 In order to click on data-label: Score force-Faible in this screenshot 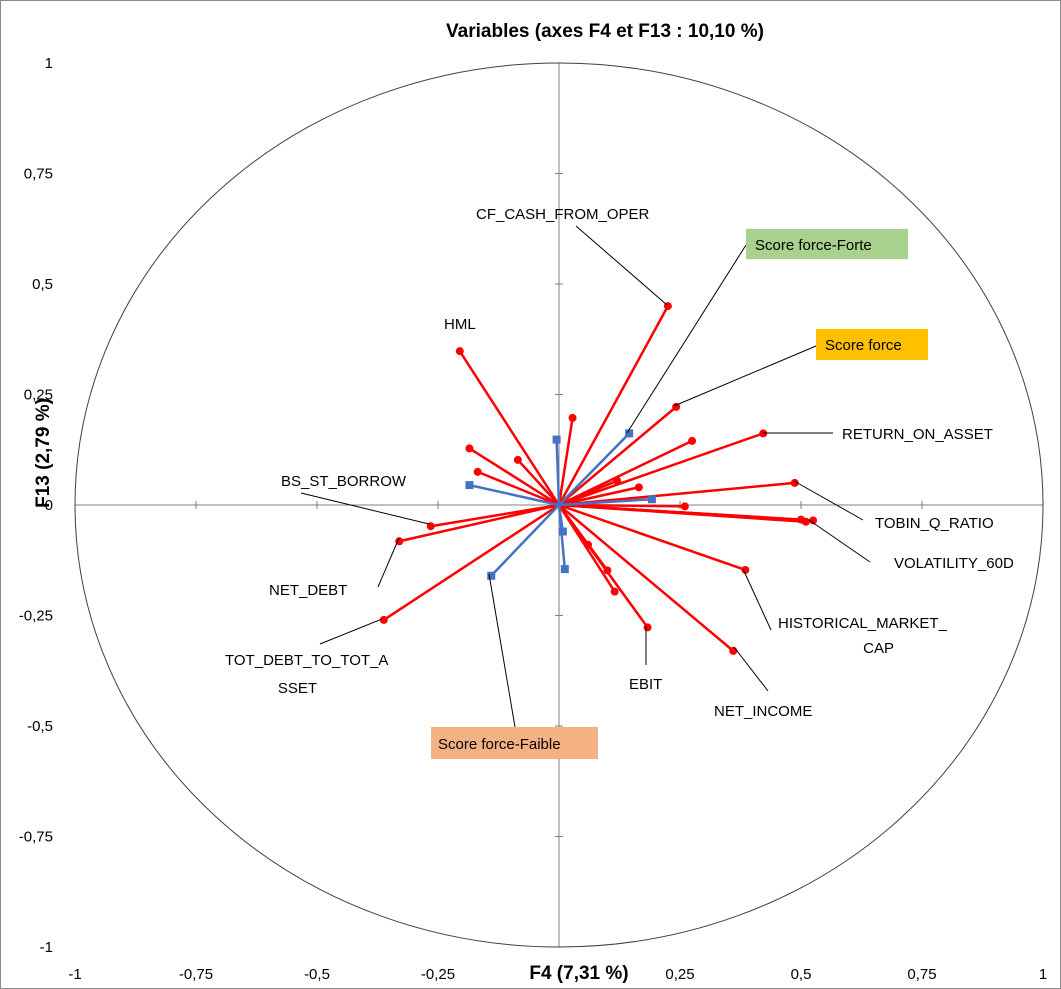, I will do `click(499, 744)`.